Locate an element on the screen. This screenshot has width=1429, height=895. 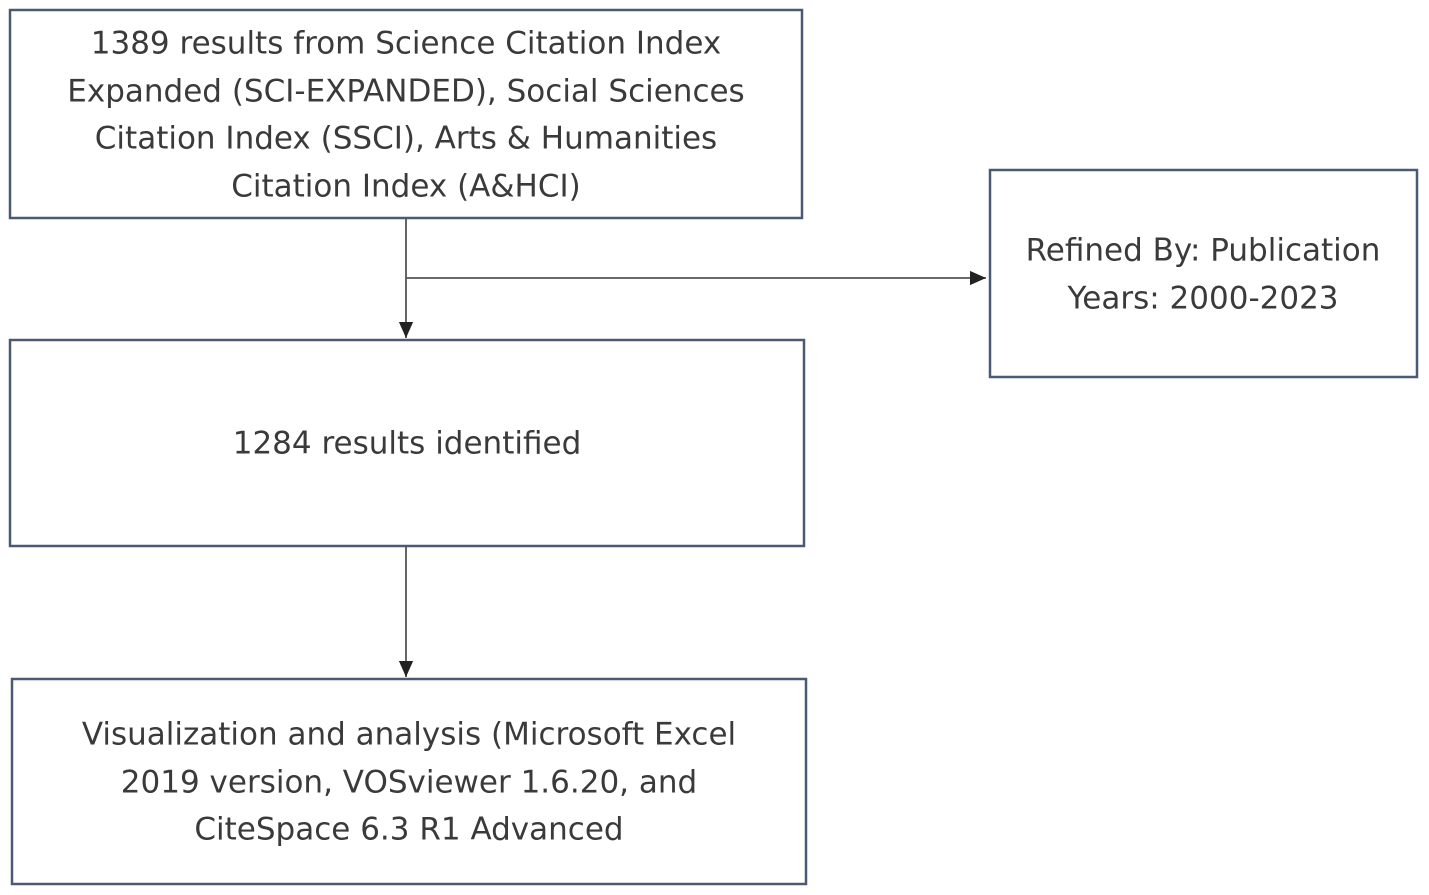
node-text: CiteSpace 6.3 R1 Advanced is located at coordinates (408, 830).